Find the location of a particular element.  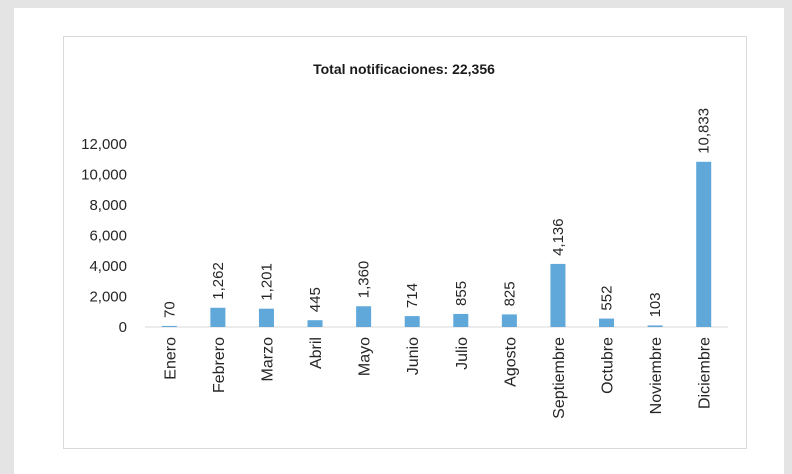

x-category-label: Septiembre is located at coordinates (559, 378).